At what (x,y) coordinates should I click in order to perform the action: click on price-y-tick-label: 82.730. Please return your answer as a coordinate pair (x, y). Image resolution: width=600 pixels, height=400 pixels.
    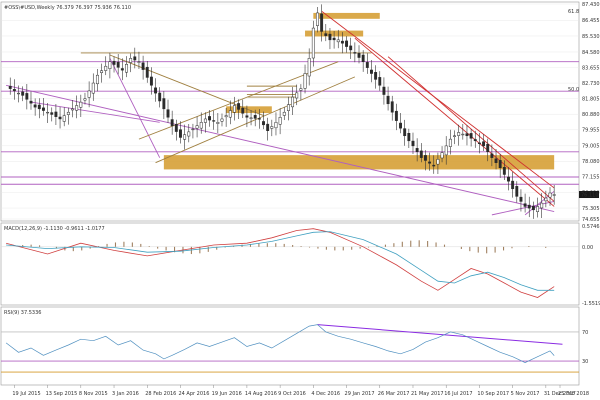
    Looking at the image, I should click on (591, 84).